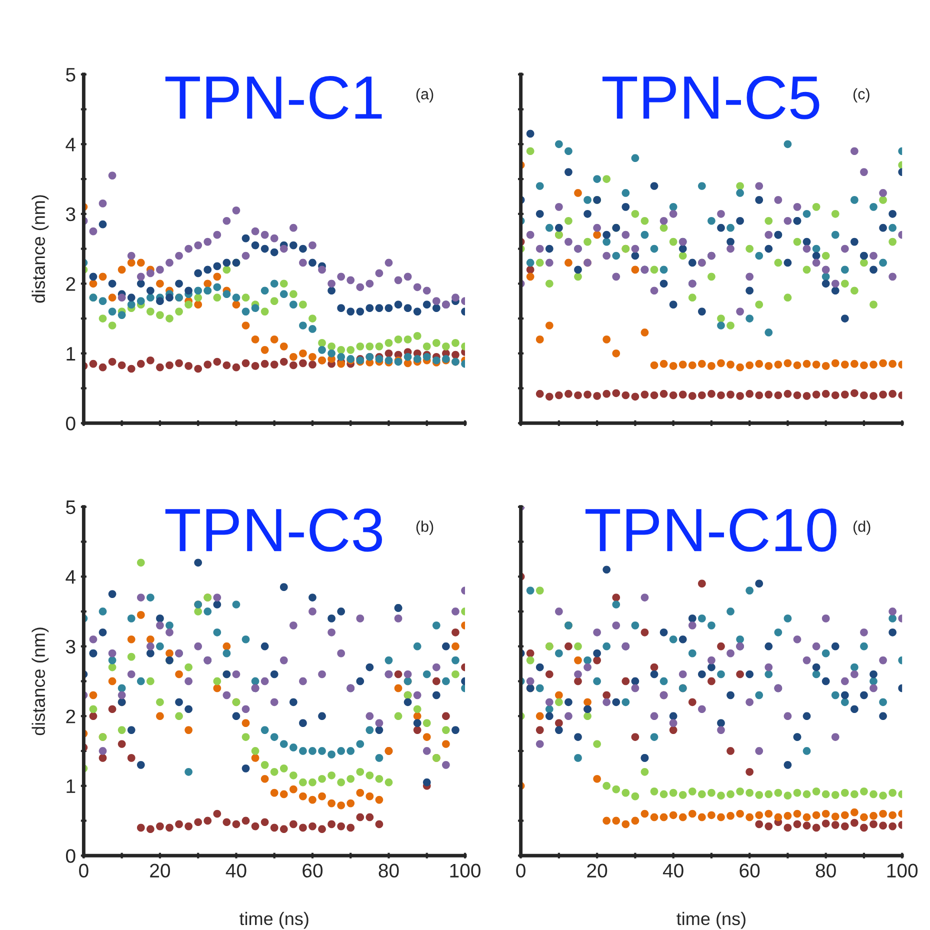 The image size is (930, 930). What do you see at coordinates (425, 95) in the screenshot?
I see `annotation: (a)` at bounding box center [425, 95].